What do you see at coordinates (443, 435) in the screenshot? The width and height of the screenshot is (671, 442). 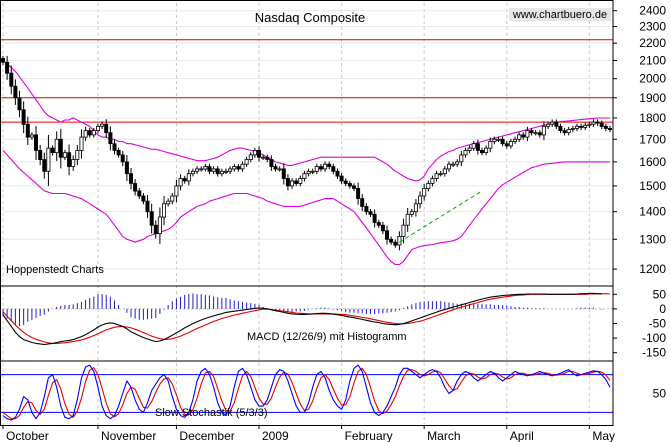 I see `x-tick-label: March` at bounding box center [443, 435].